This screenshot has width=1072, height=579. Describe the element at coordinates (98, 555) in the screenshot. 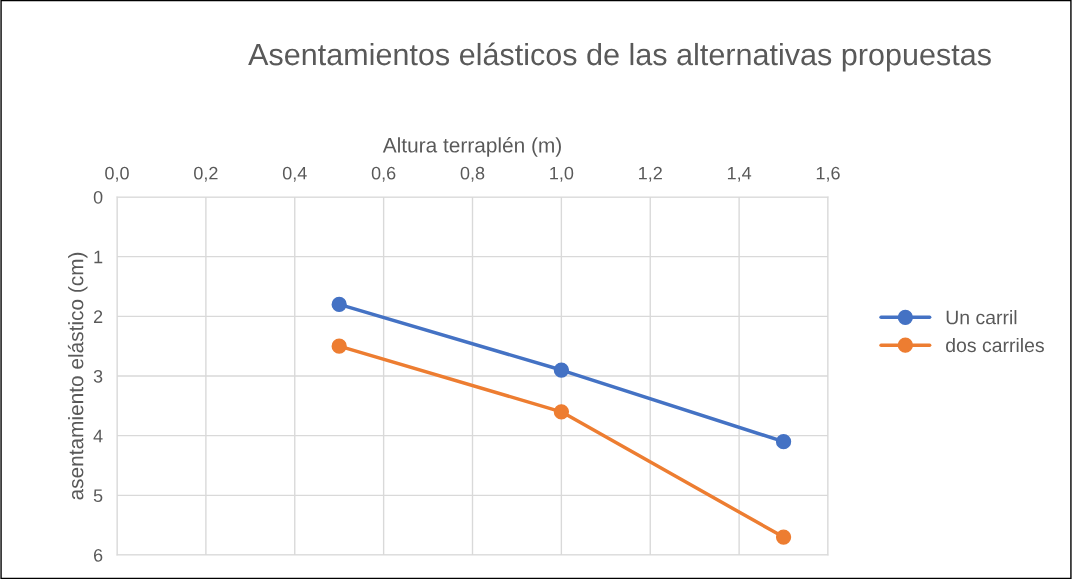

I see `y-tick-label: 6` at that location.